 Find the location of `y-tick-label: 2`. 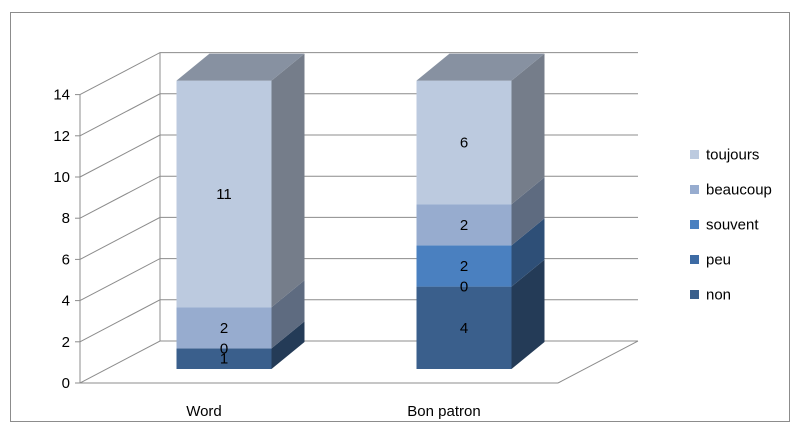

y-tick-label: 2 is located at coordinates (66, 342).